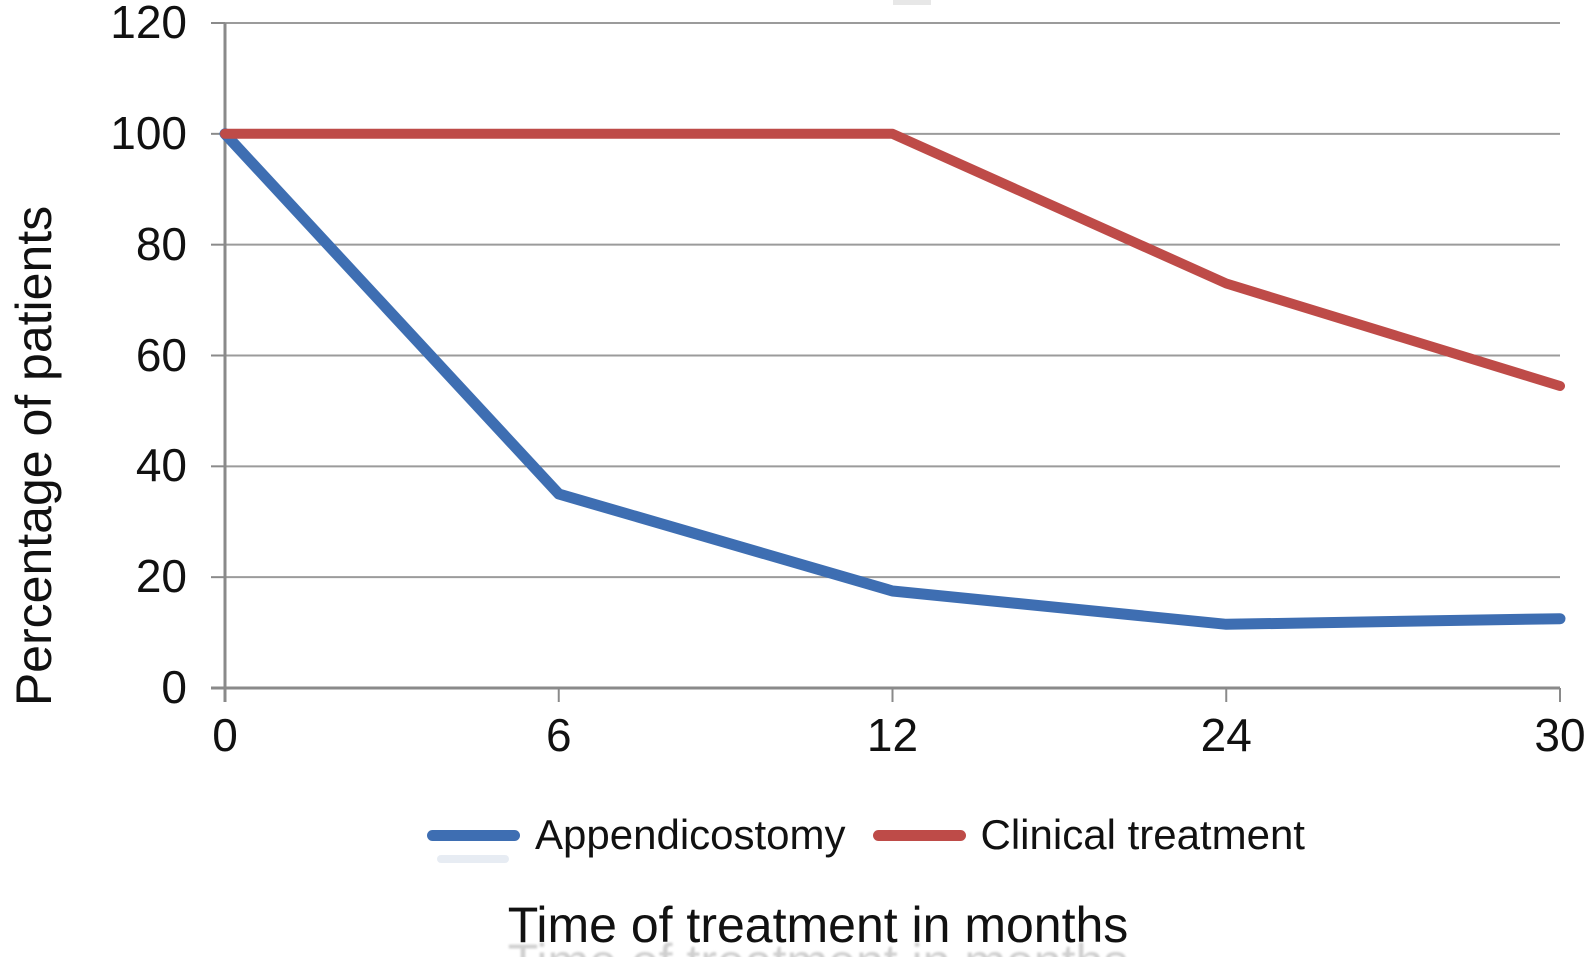 The width and height of the screenshot is (1584, 957). What do you see at coordinates (34, 456) in the screenshot?
I see `y-axis-title: Percentage of patients` at bounding box center [34, 456].